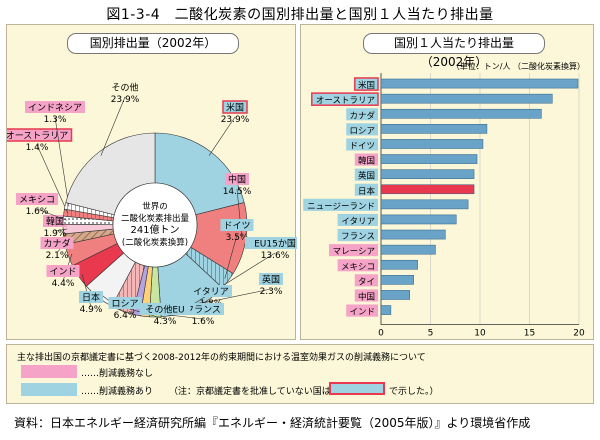  What do you see at coordinates (381, 334) in the screenshot?
I see `bar-x-tick-0: 0` at bounding box center [381, 334].